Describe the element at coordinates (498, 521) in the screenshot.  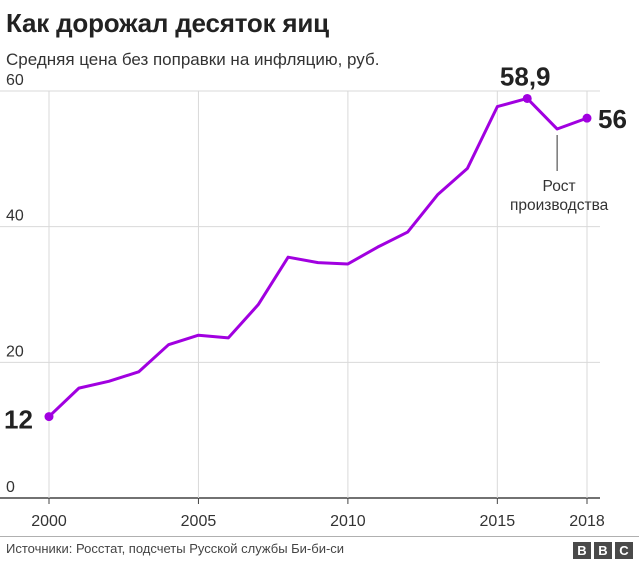
I see `x-tick-label: 2015` at that location.